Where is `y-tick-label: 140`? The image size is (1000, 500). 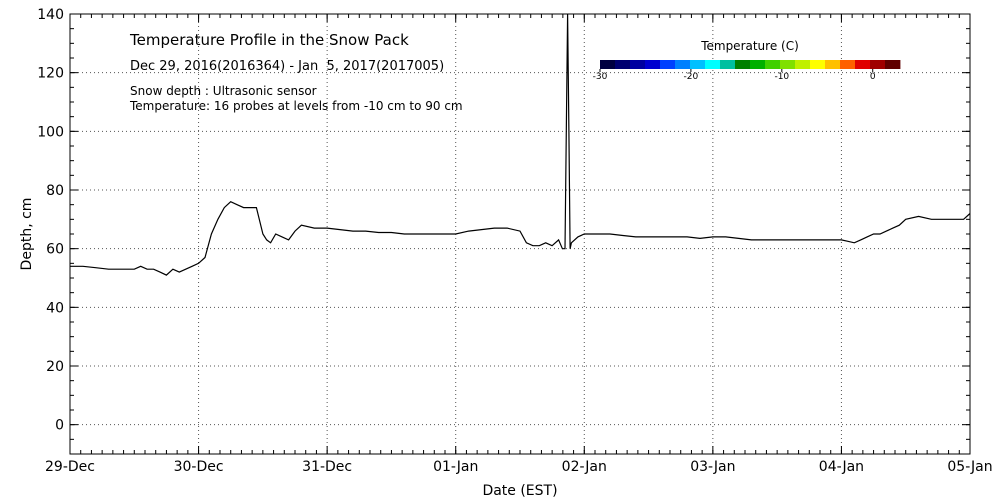 y-tick-label: 140 is located at coordinates (50, 15).